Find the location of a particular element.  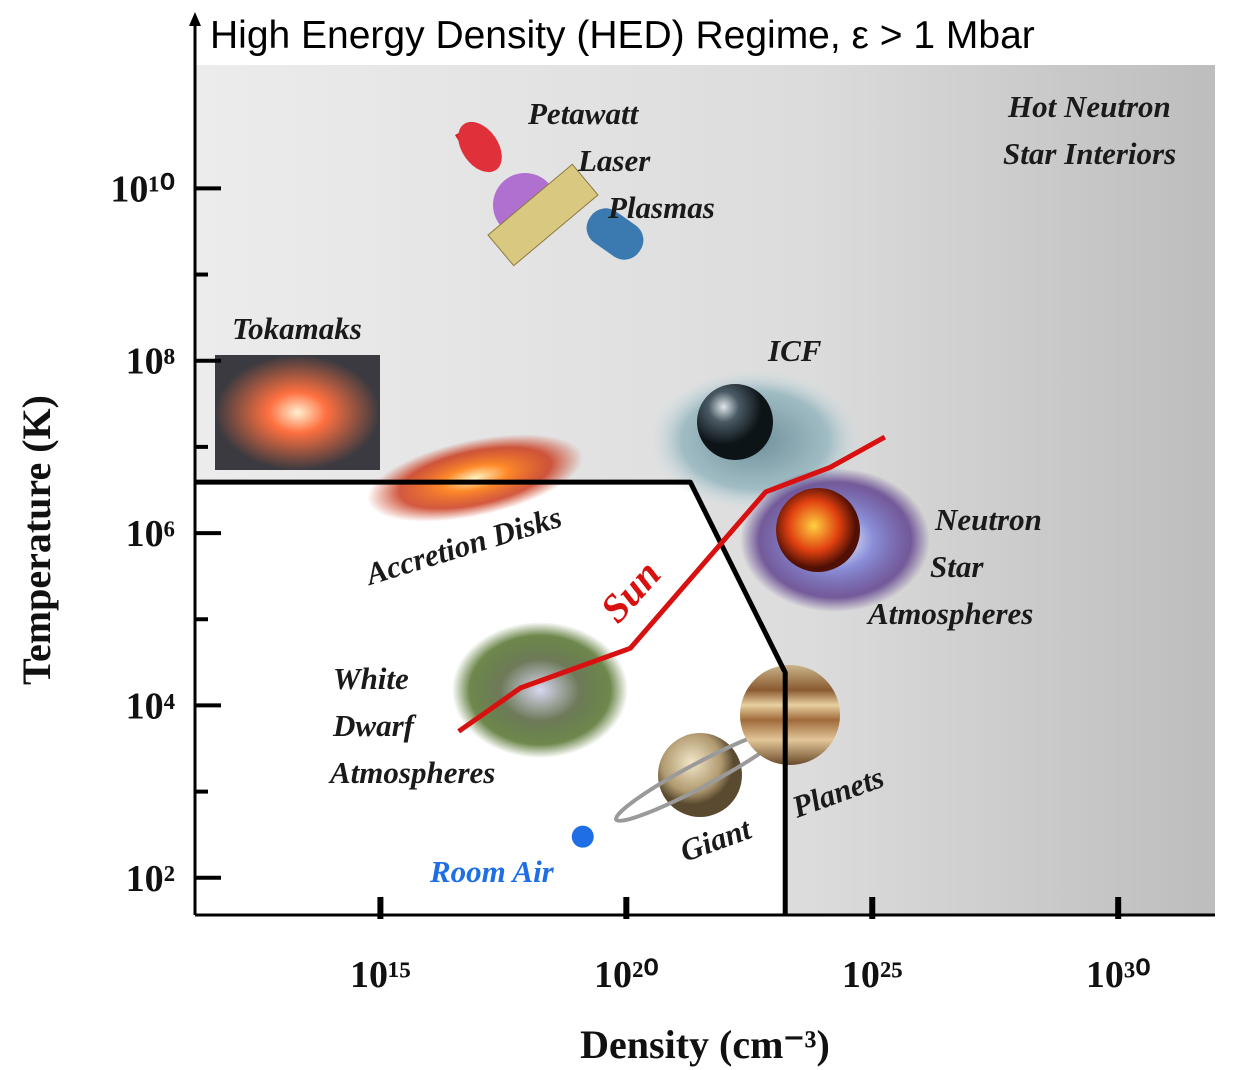

x-tick-label: 10²⁵ is located at coordinates (872, 975).